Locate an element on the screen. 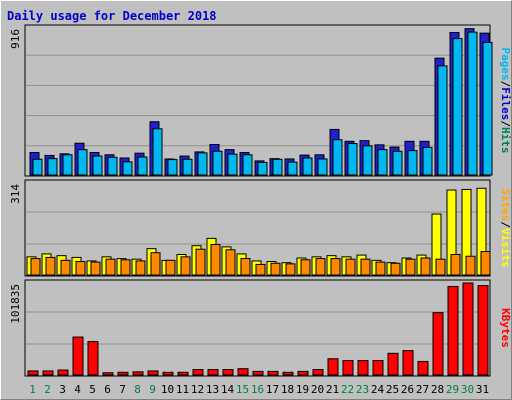 The width and height of the screenshot is (512, 400). x-tick-label: 8 is located at coordinates (137, 389).